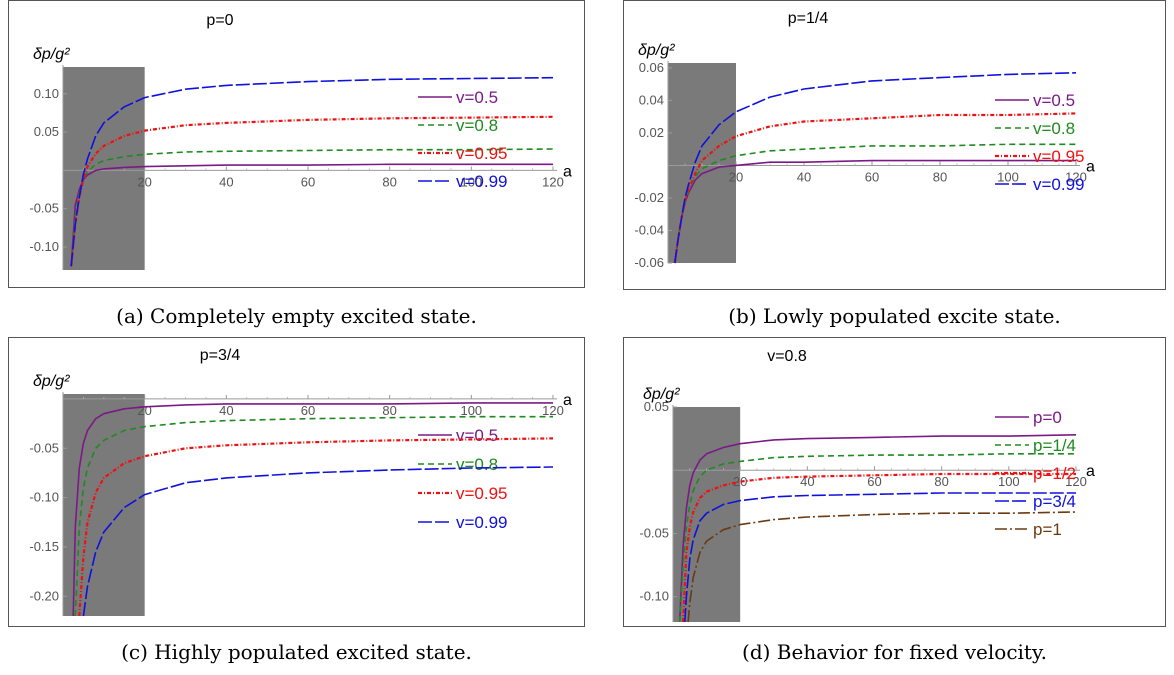 The width and height of the screenshot is (1174, 675). Describe the element at coordinates (51, 381) in the screenshot. I see `chart-c-y-label: δp/g²` at that location.